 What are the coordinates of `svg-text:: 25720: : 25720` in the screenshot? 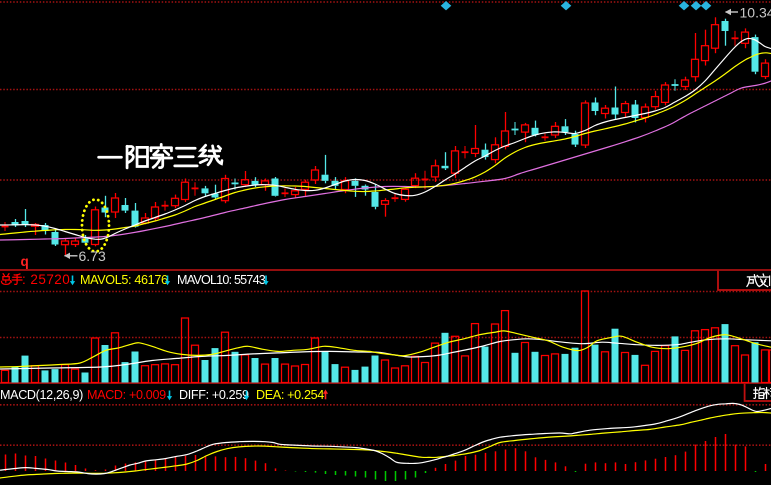 It's located at (46, 279).